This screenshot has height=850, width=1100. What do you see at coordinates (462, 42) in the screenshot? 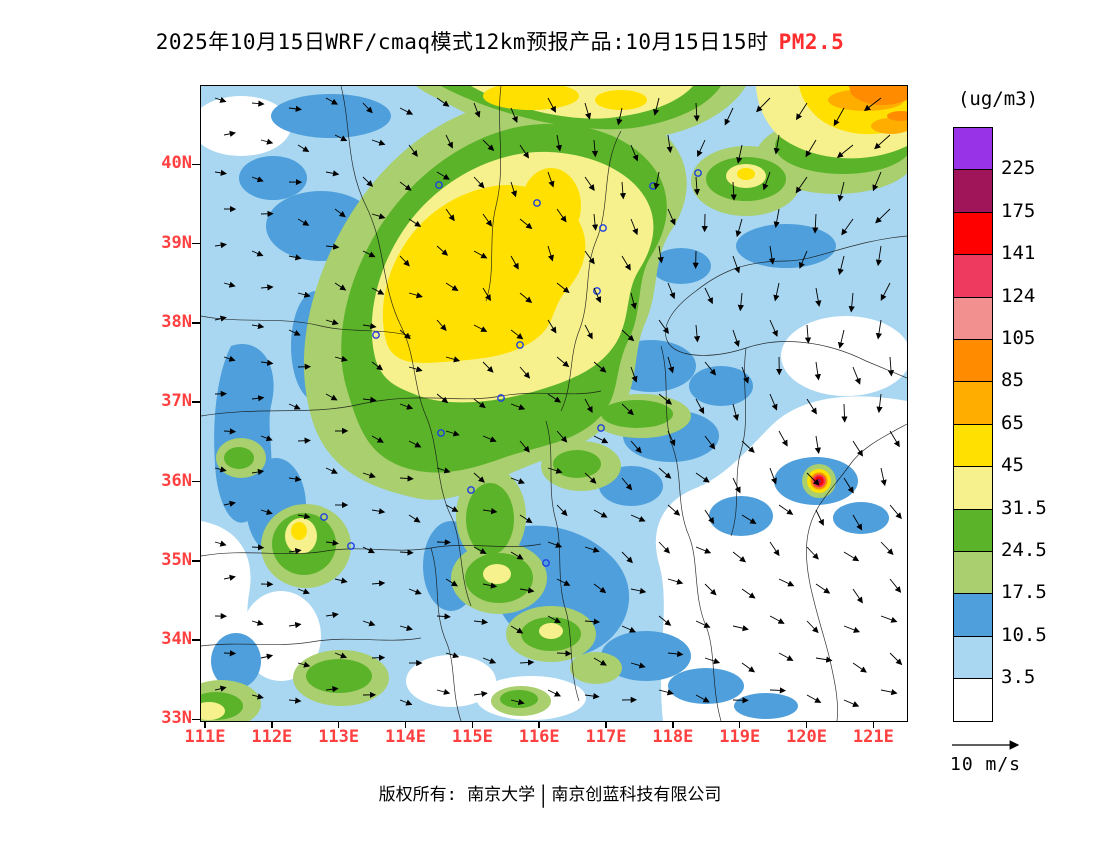
I see `title-text: 2025年10月15日WRF/cmaq模式12km预报产品:10月15日15时` at bounding box center [462, 42].